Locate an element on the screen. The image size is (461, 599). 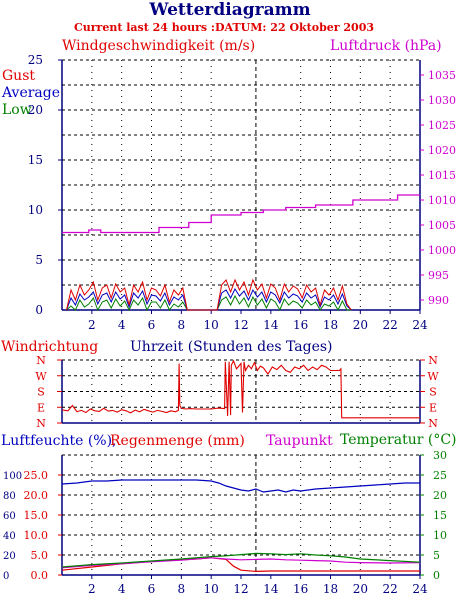
humidity-tick-label: 80 is located at coordinates (9, 496).